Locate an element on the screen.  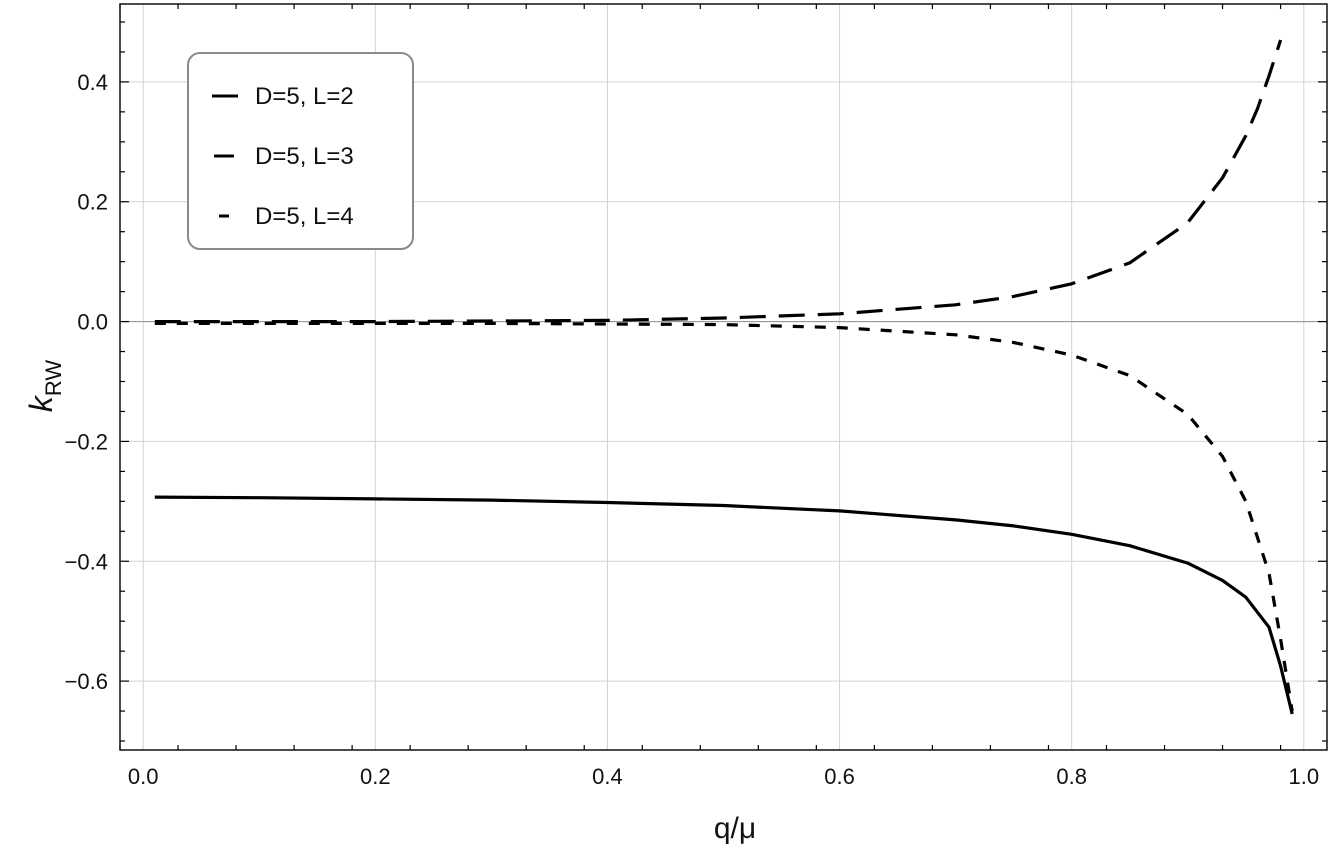
x-tick-label: 0.4 is located at coordinates (607, 776).